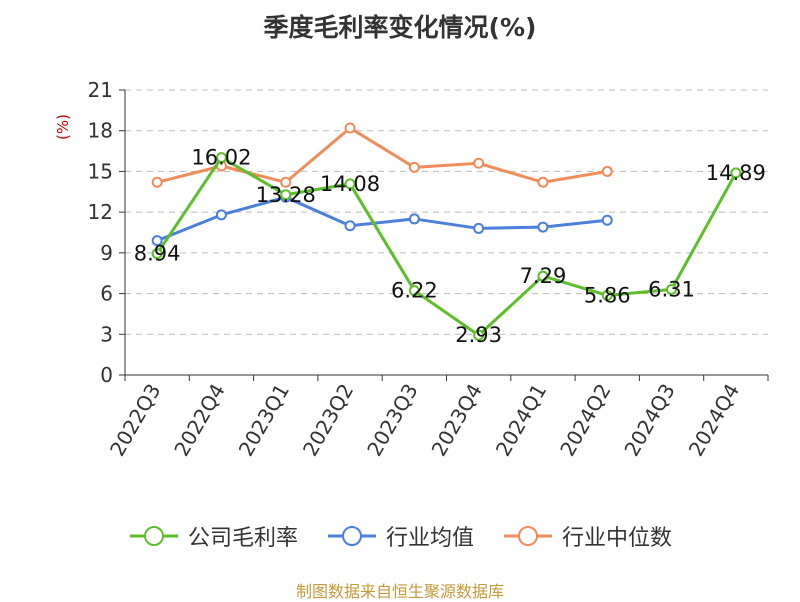  I want to click on legend: 公司毛利率 行业均值 行业中位数, so click(400, 536).